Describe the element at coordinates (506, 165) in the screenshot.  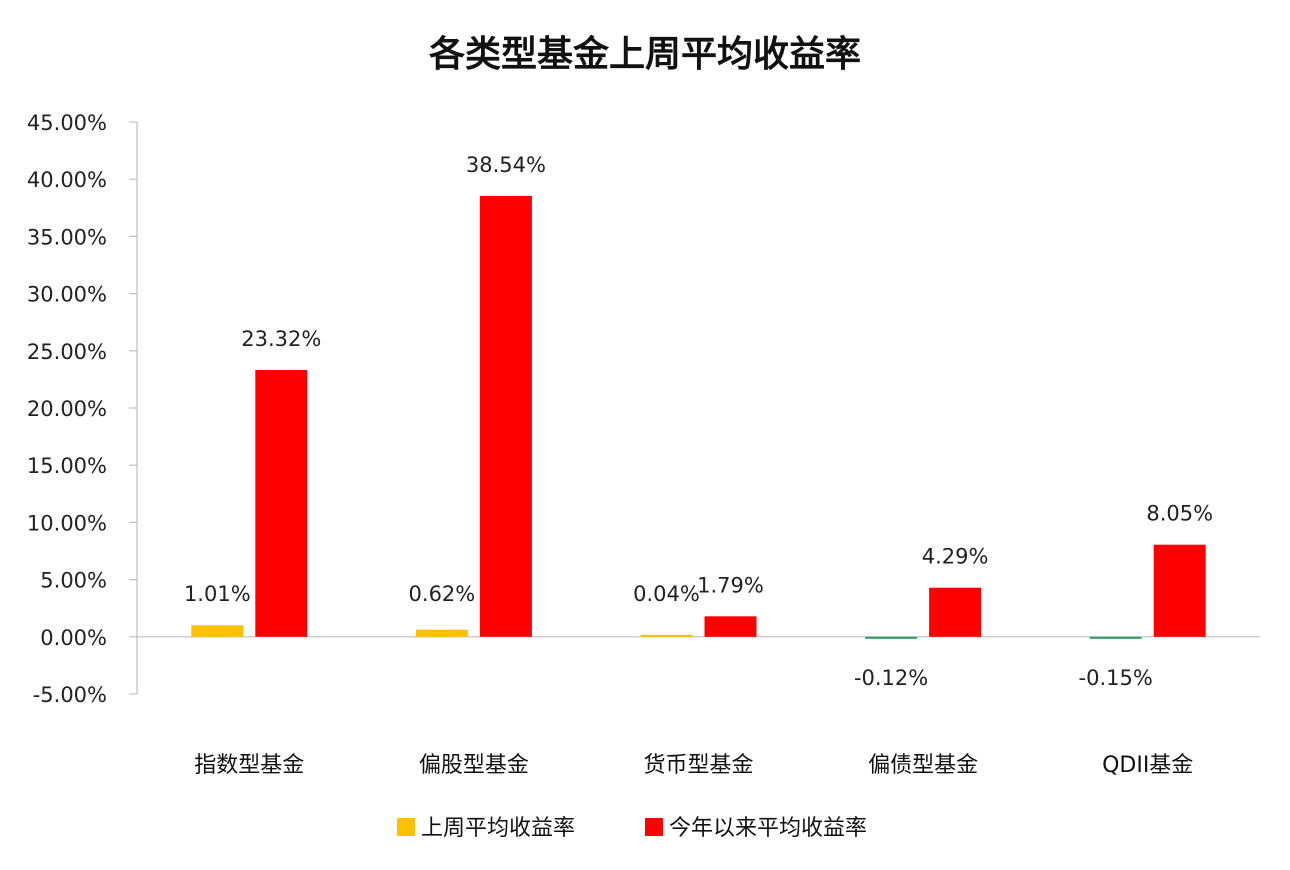
I see `data-label: 38.54%` at that location.